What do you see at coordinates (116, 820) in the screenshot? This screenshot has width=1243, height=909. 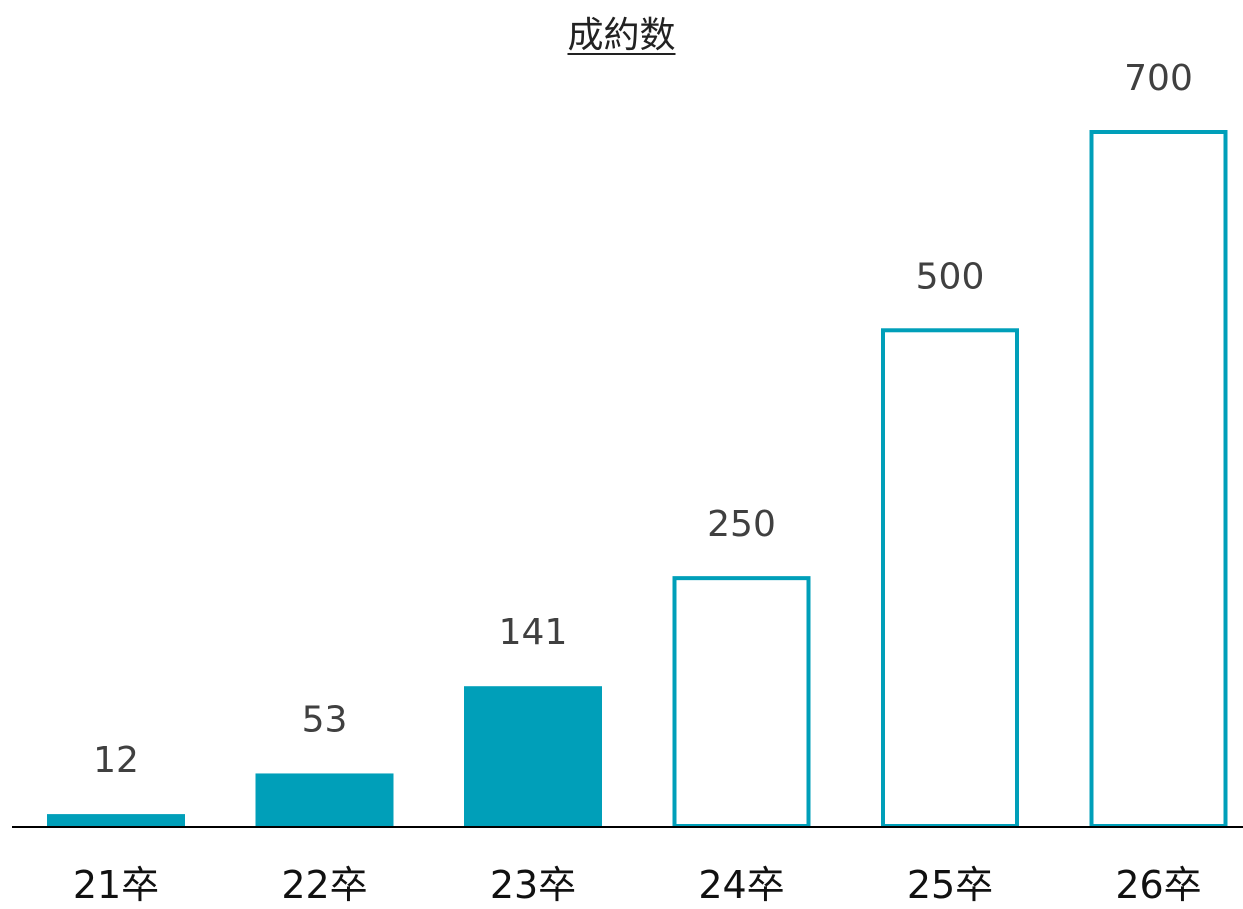 I see `bar-21卒` at bounding box center [116, 820].